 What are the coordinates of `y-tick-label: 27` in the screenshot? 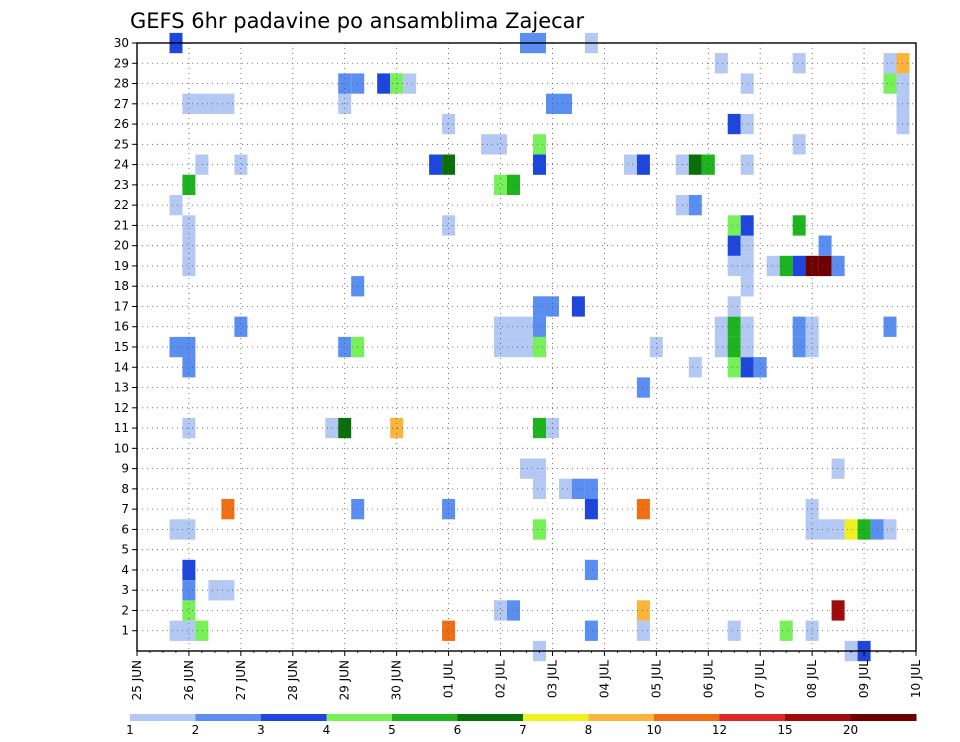 It's located at (121, 104).